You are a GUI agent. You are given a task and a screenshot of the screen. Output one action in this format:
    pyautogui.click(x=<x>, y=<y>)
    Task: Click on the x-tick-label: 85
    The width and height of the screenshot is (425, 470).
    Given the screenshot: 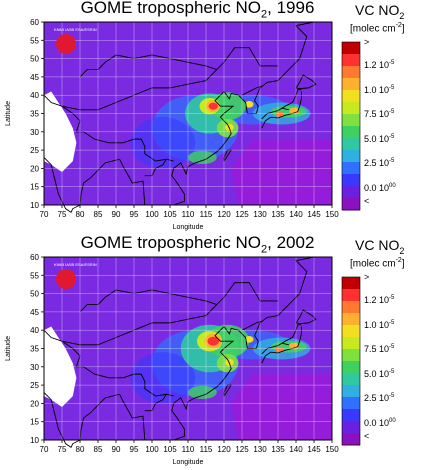 What is the action you would take?
    pyautogui.click(x=98, y=449)
    